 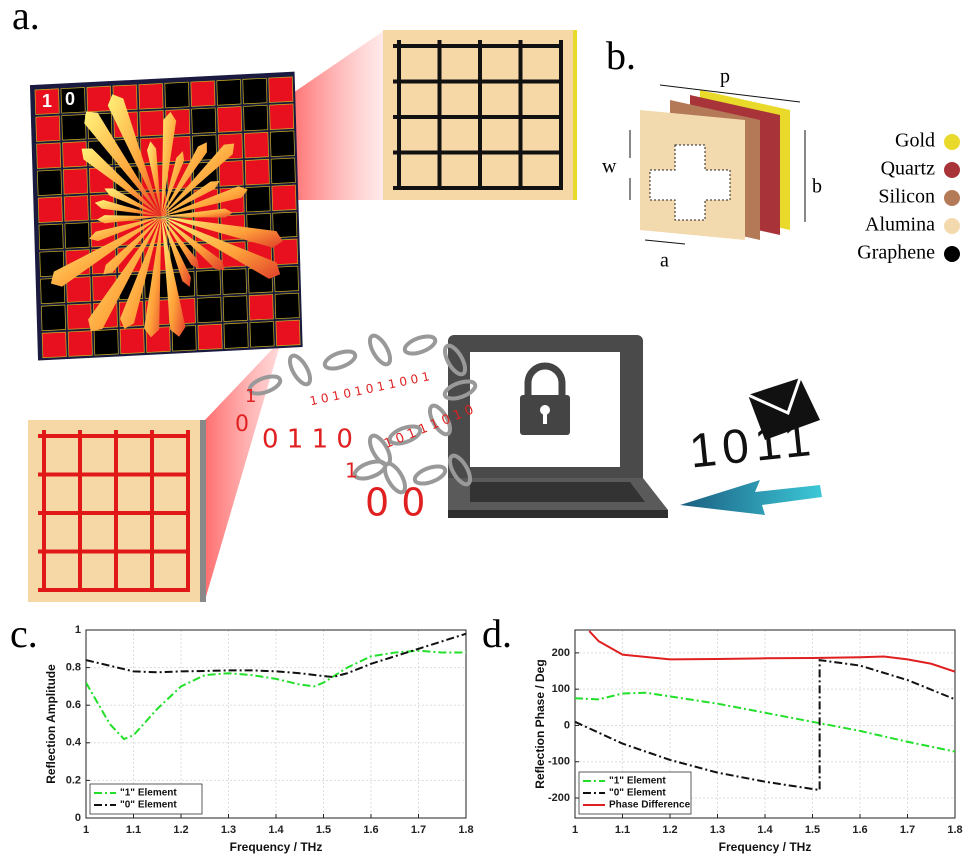 I want to click on legend-label: "0" Element, so click(x=637, y=793).